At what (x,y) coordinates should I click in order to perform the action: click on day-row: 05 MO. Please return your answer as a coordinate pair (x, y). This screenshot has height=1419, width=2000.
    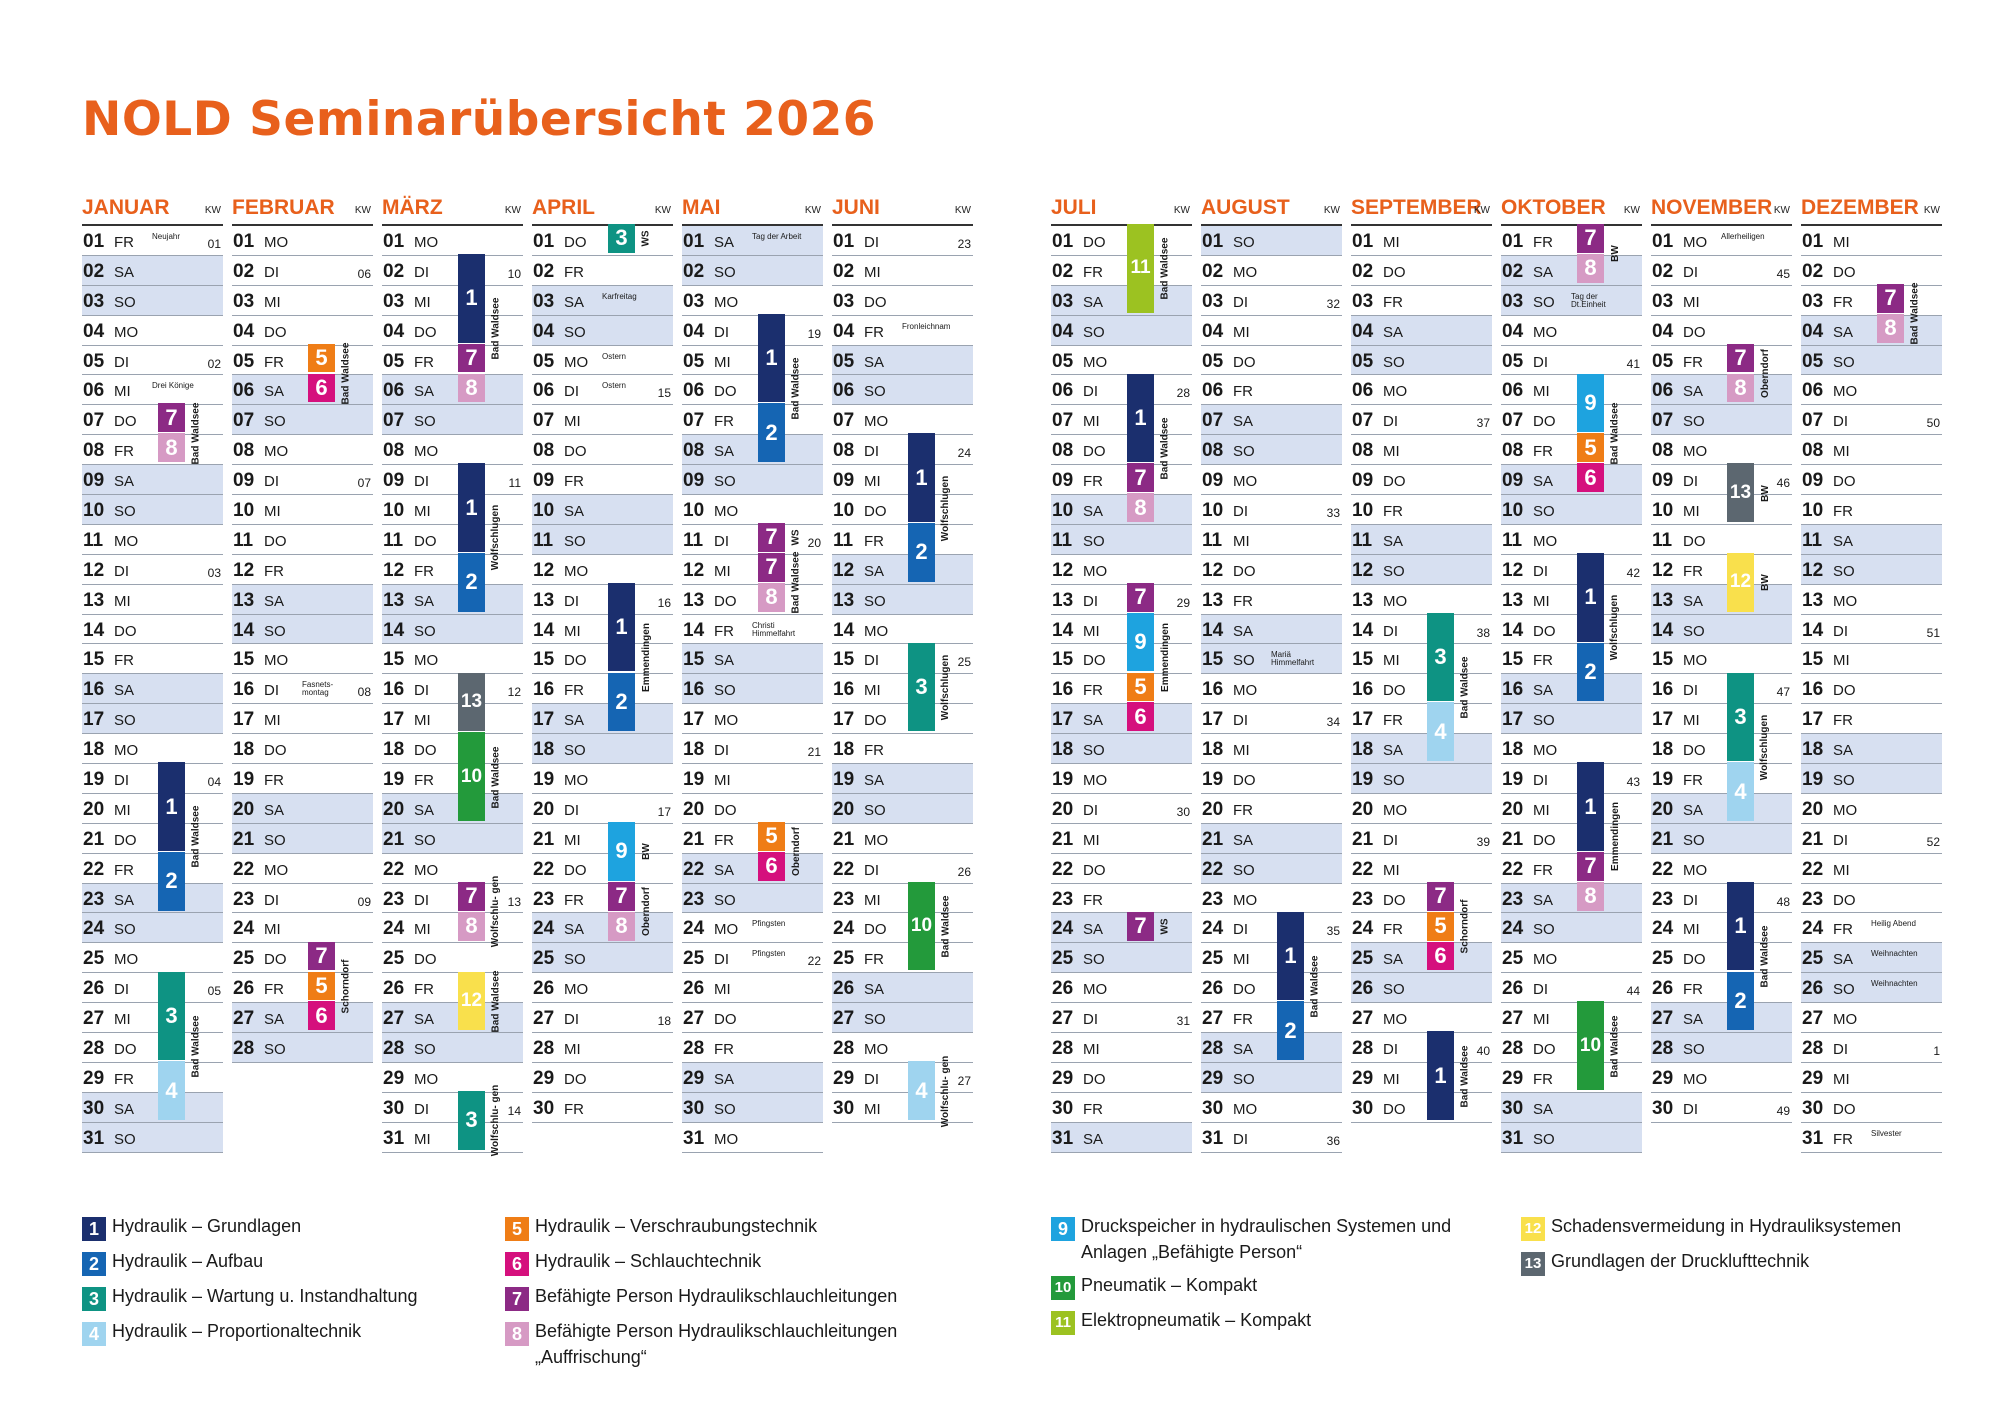
    Looking at the image, I should click on (1121, 361).